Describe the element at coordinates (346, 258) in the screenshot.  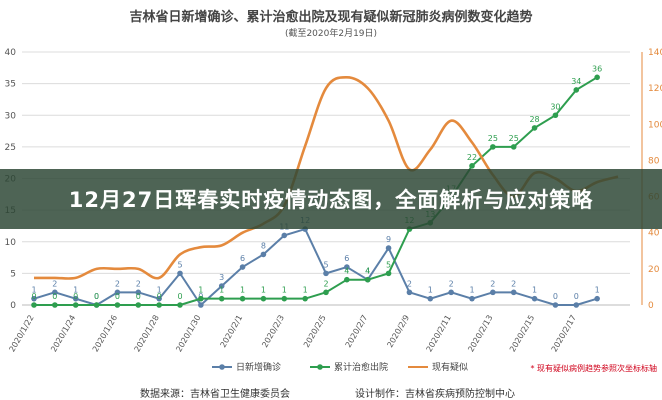
I see `data-label: 6` at that location.